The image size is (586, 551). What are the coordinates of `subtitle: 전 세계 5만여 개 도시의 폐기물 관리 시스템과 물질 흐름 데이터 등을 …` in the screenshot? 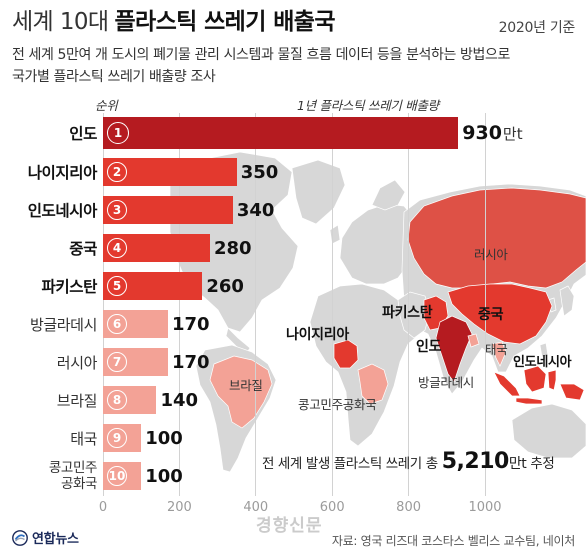 It's located at (261, 66).